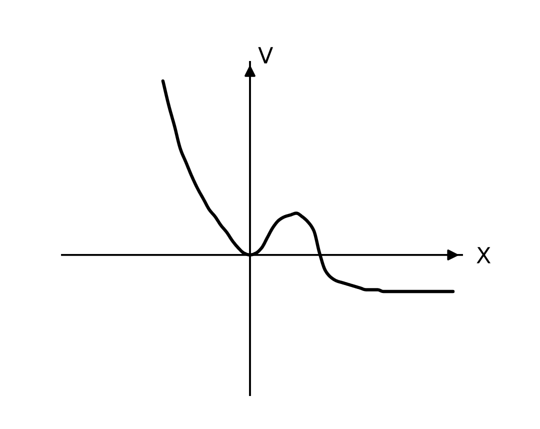 This screenshot has width=540, height=429. I want to click on x-axis-title: X, so click(483, 255).